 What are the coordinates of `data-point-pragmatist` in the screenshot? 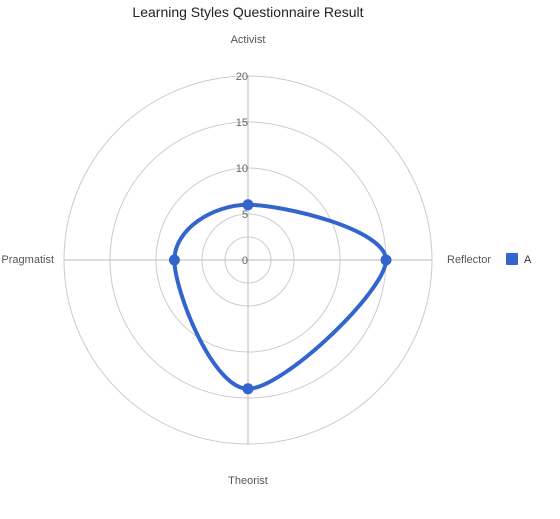 It's located at (174, 260).